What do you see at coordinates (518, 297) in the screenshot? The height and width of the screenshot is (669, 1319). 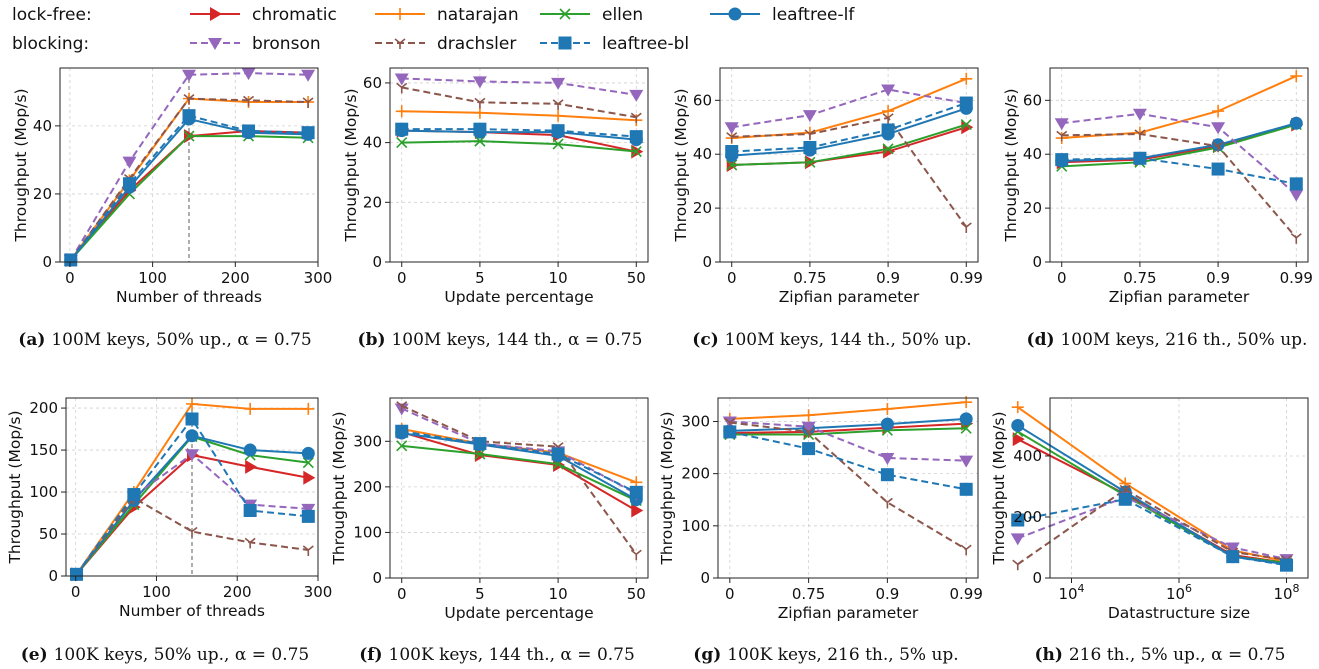 I see `x-axis-label: Update percentage` at bounding box center [518, 297].